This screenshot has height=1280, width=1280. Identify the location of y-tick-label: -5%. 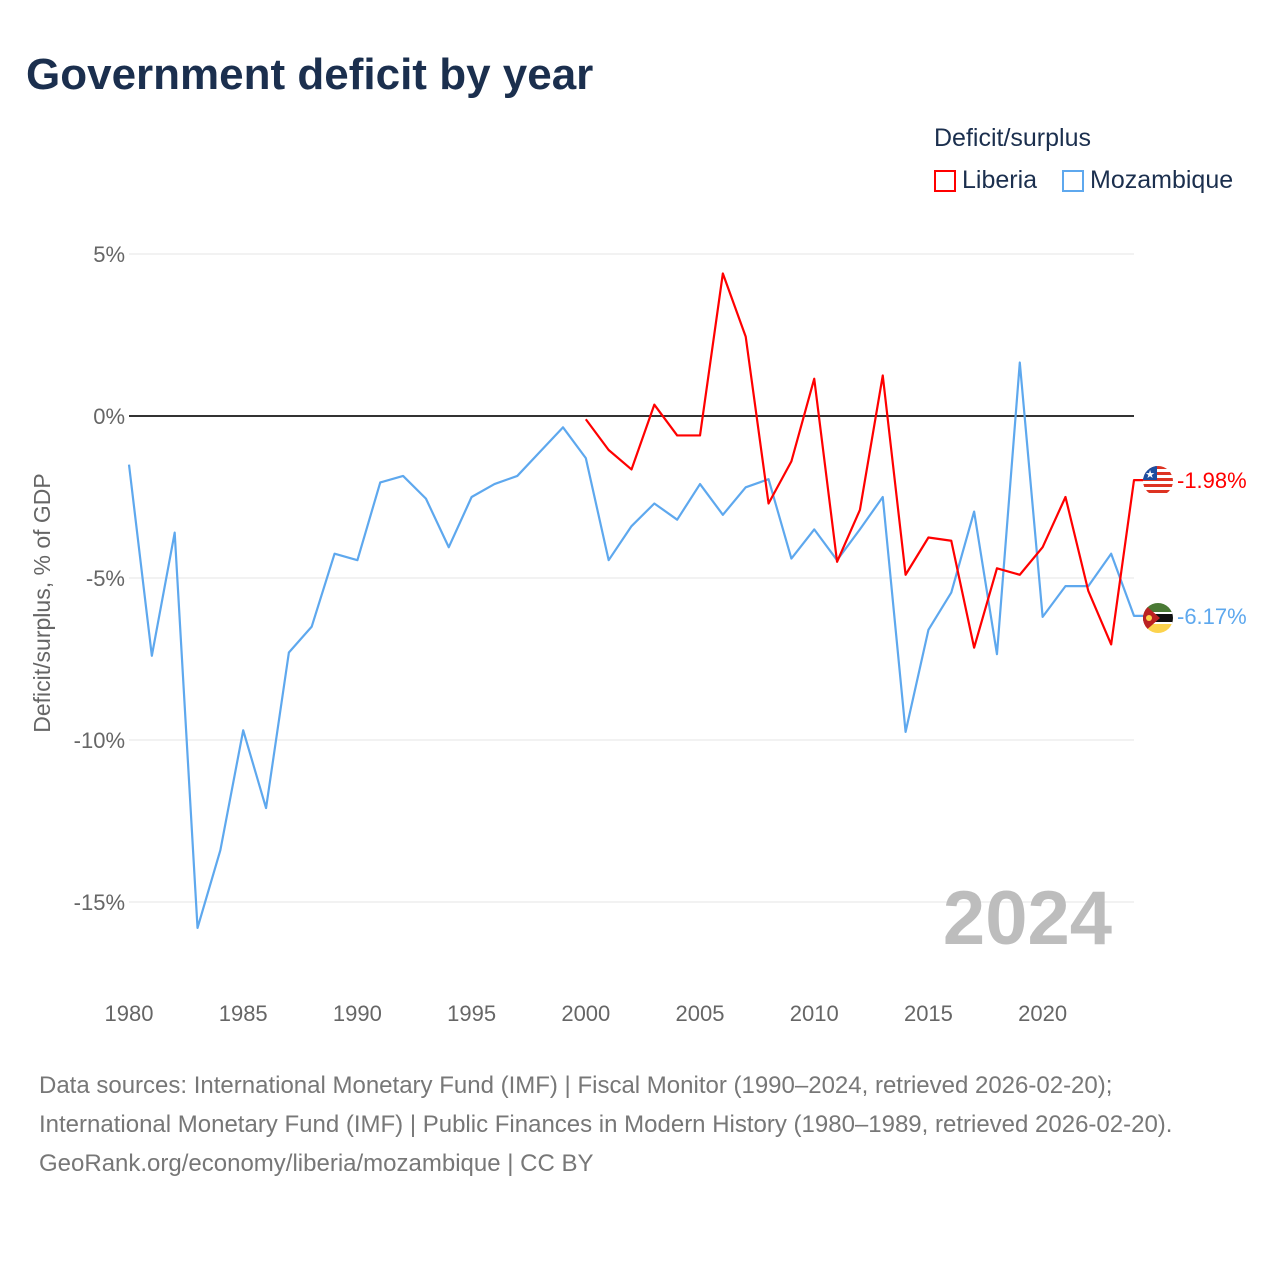
(105, 578).